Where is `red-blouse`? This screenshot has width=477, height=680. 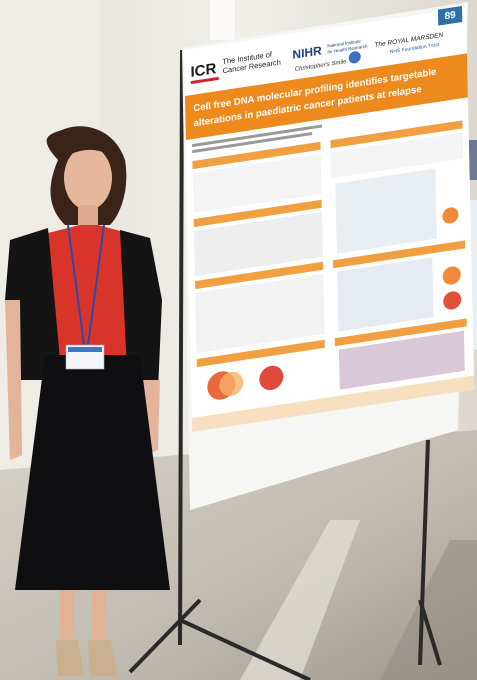 red-blouse is located at coordinates (87, 292).